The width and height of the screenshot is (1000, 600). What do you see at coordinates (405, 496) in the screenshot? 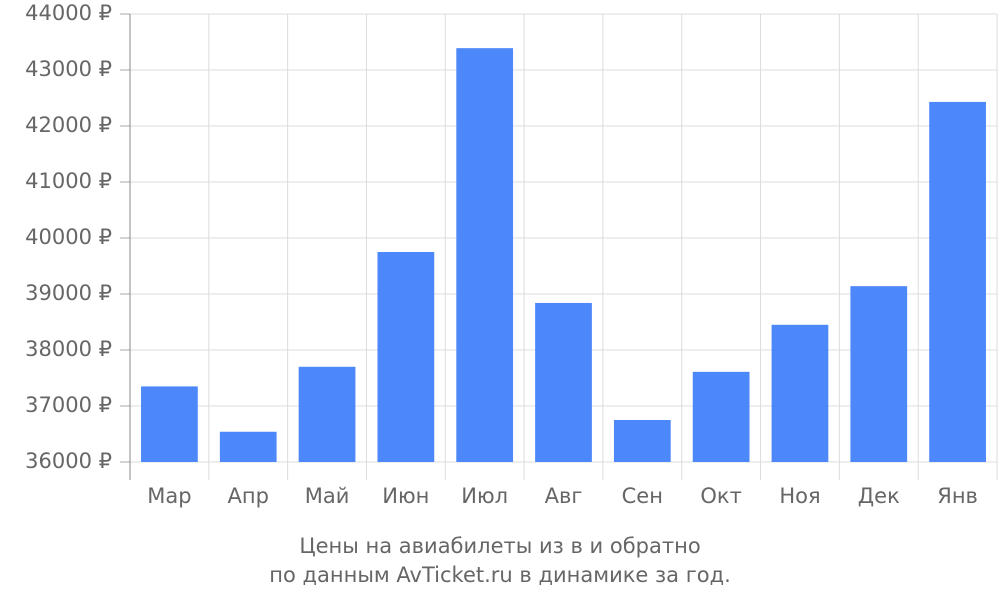
I see `x-tick-label: Июн` at bounding box center [405, 496].